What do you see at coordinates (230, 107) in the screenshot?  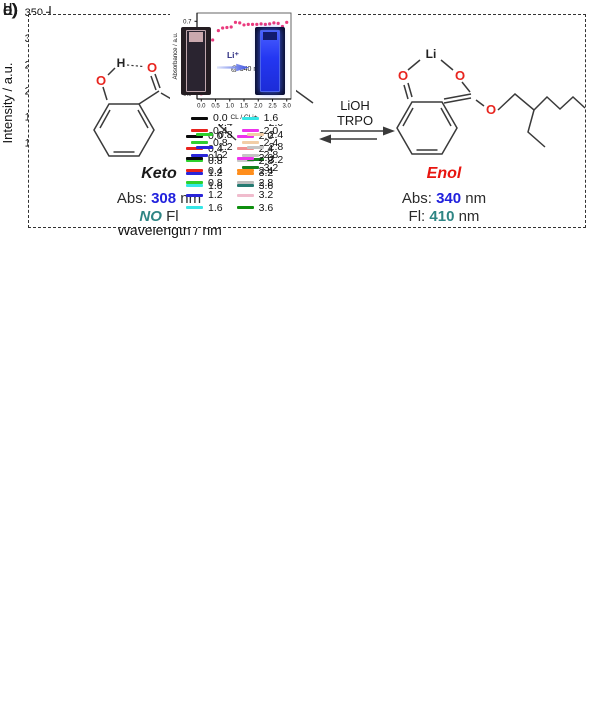 I see `x-tick-label: 1.0` at bounding box center [230, 107].